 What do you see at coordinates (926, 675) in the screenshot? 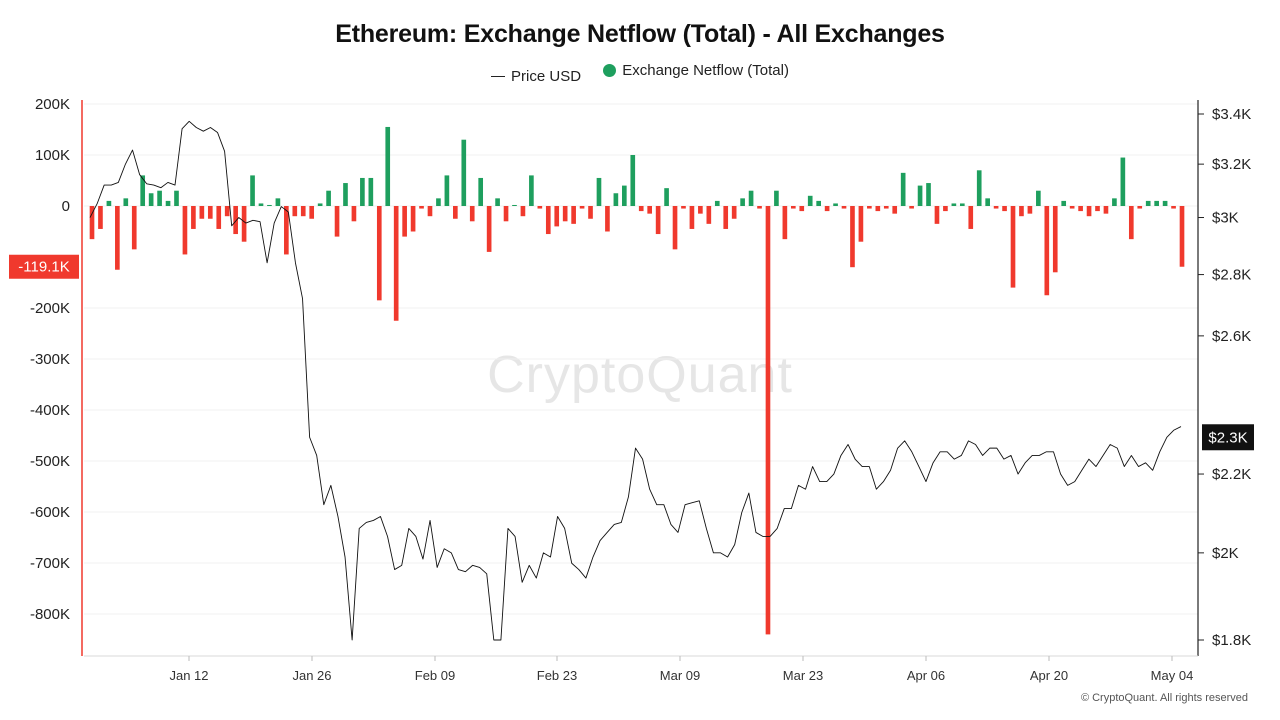
I see `x-tick-label: Apr 06` at bounding box center [926, 675].